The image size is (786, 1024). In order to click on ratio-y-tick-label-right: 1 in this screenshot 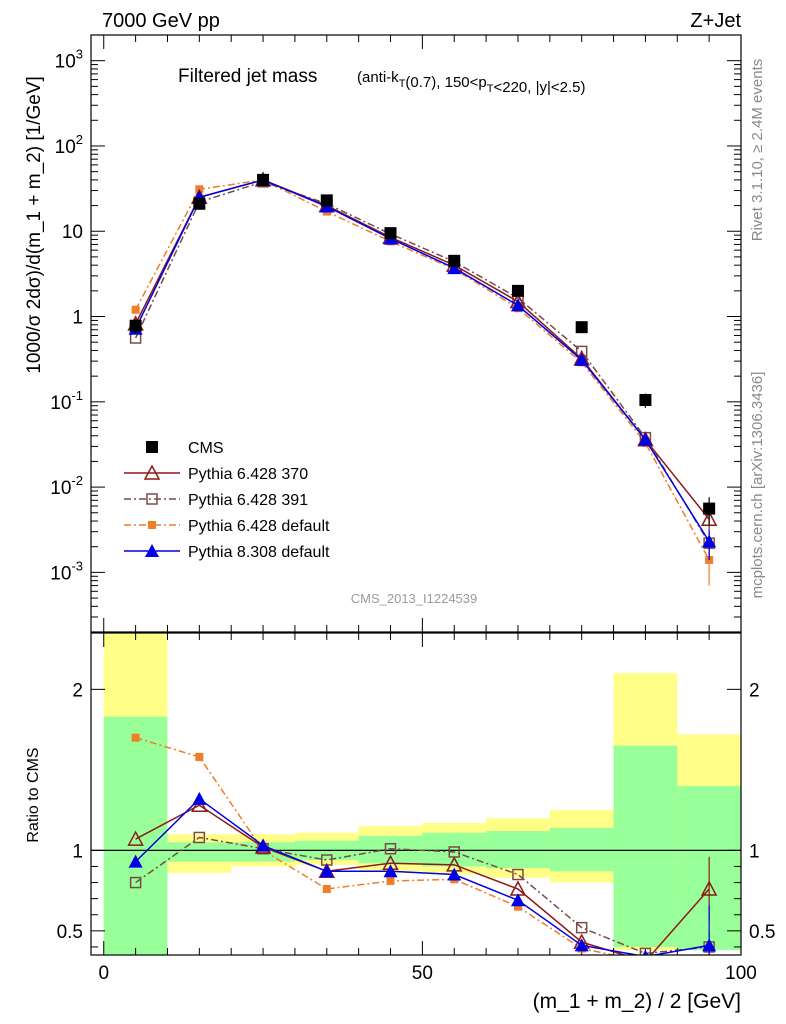, I will do `click(754, 851)`.